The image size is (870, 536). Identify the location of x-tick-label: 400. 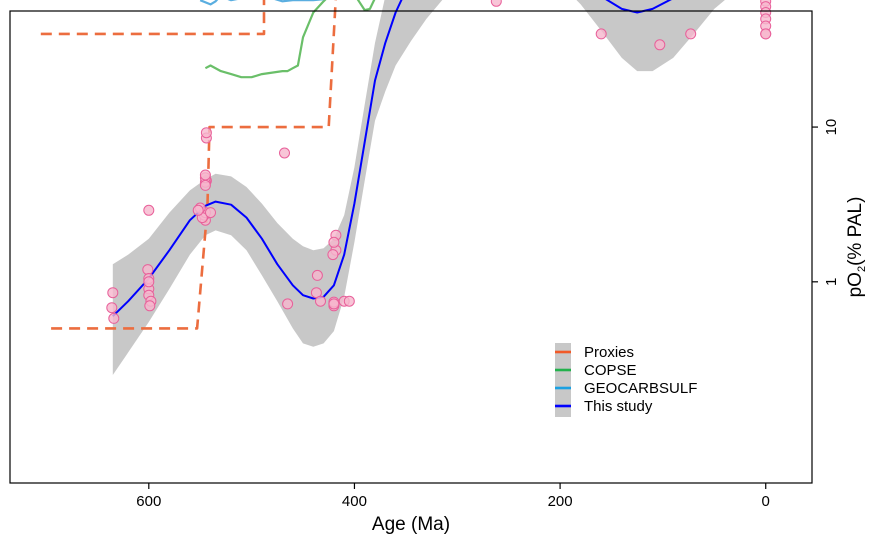
(354, 501).